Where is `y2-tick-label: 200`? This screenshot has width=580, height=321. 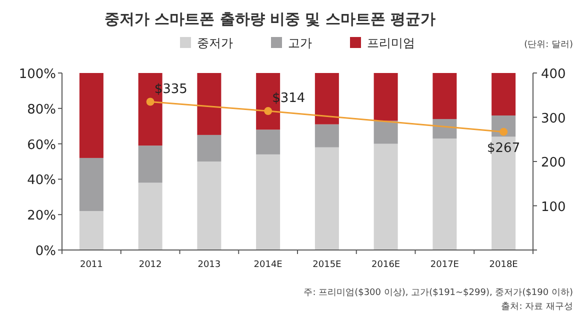 y2-tick-label: 200 is located at coordinates (553, 163).